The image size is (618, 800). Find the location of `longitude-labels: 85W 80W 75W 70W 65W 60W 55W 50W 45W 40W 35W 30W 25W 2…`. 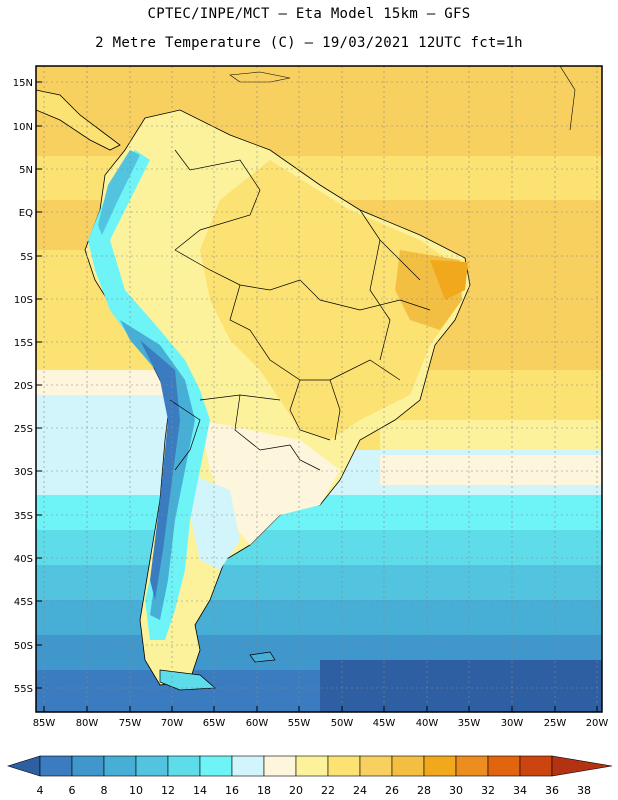

longitude-labels: 85W 80W 75W 70W 65W 60W 55W 50W 45W 40W 35W 30W 25W 2… is located at coordinates (321, 717).